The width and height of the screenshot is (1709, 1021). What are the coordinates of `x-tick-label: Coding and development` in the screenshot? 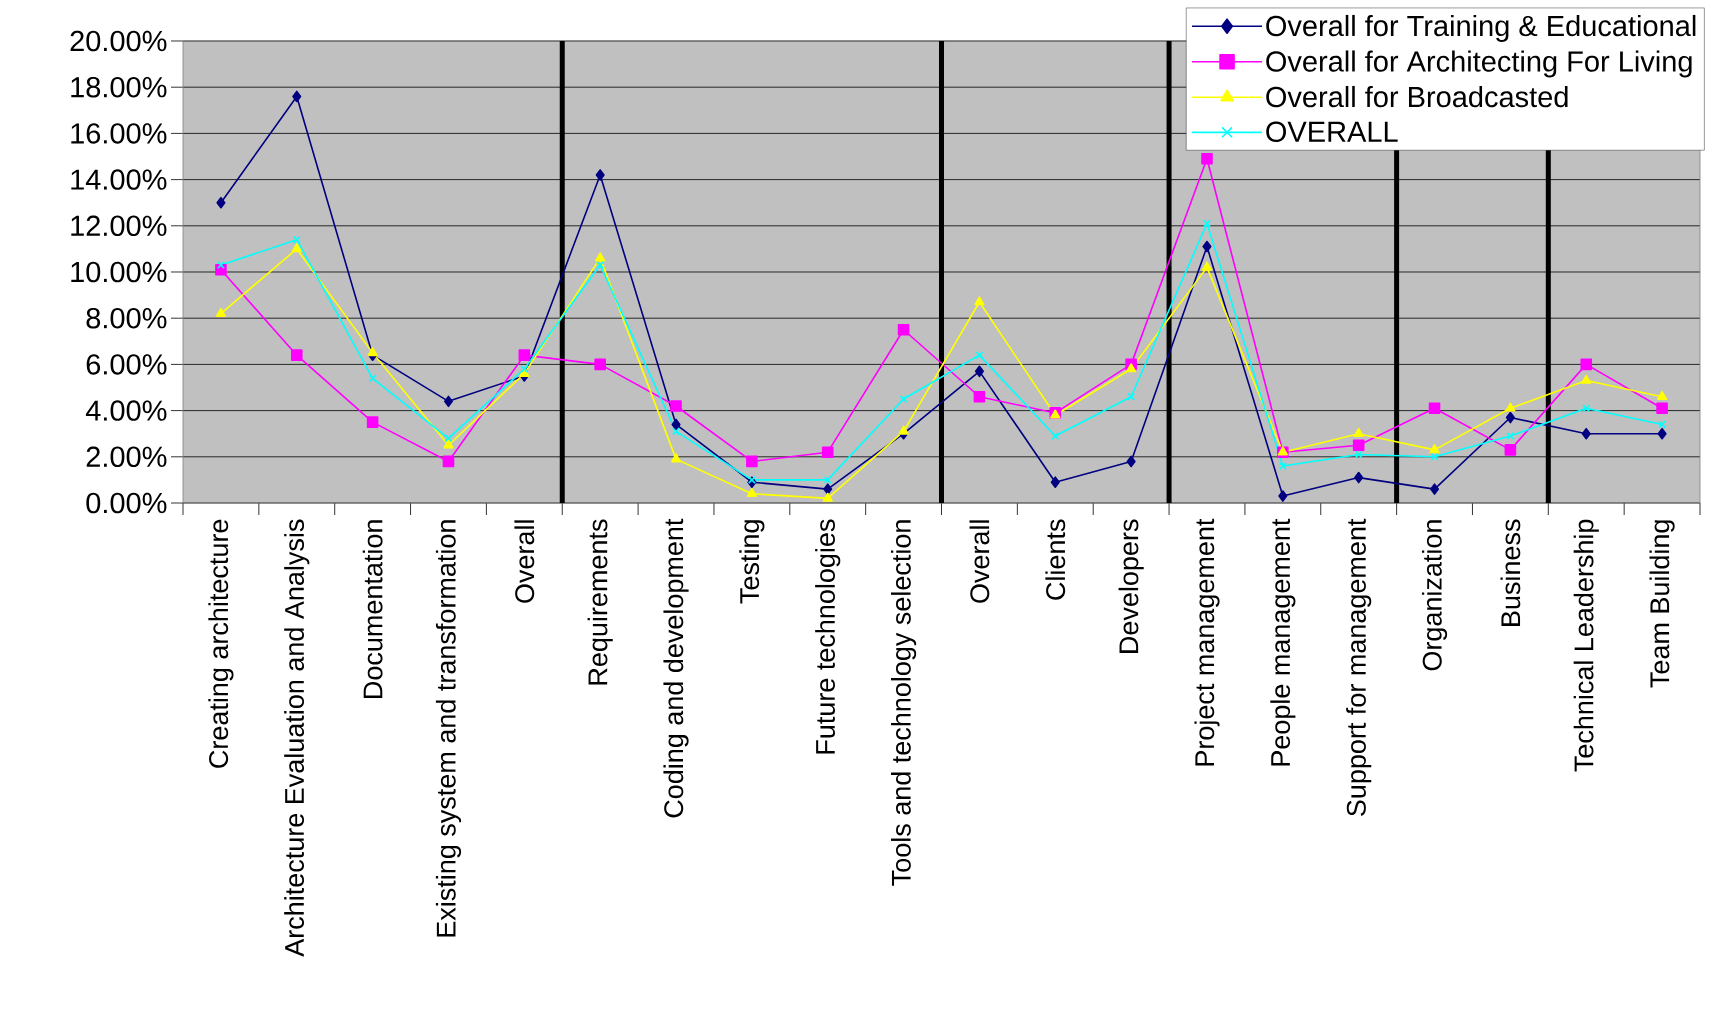 It's located at (676, 668).